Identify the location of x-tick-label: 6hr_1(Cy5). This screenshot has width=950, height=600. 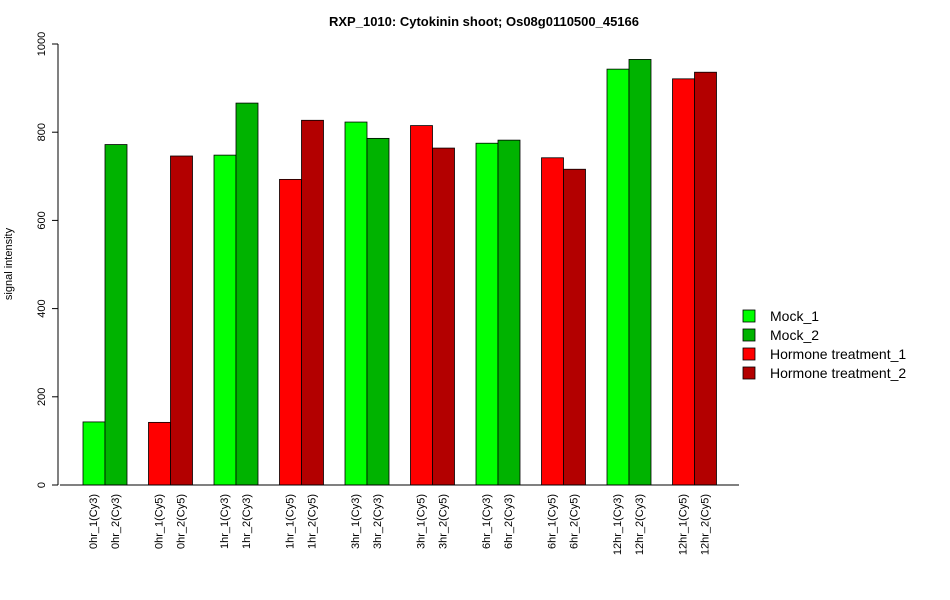
(553, 521).